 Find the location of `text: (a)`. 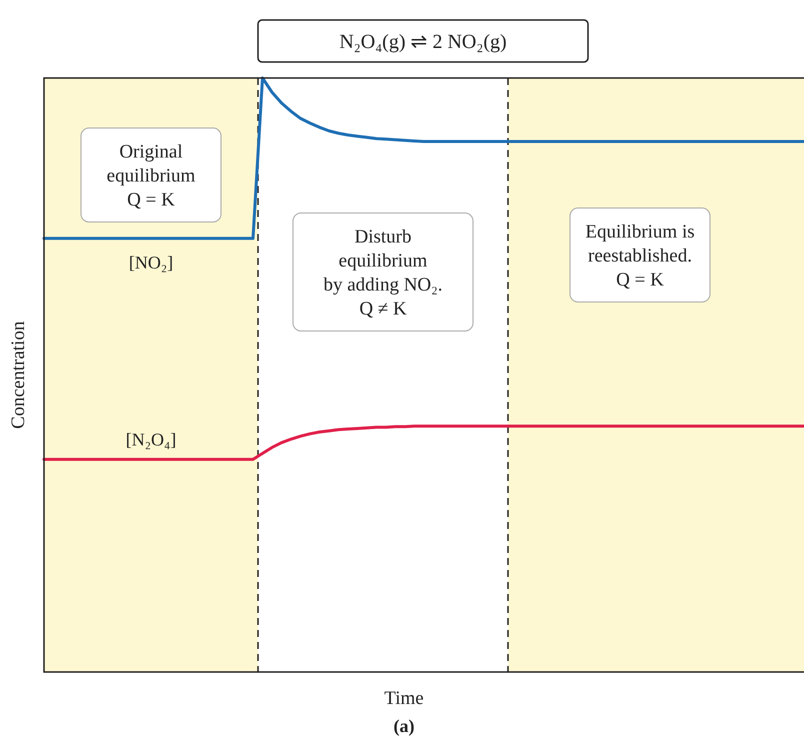

text: (a) is located at coordinates (404, 726).